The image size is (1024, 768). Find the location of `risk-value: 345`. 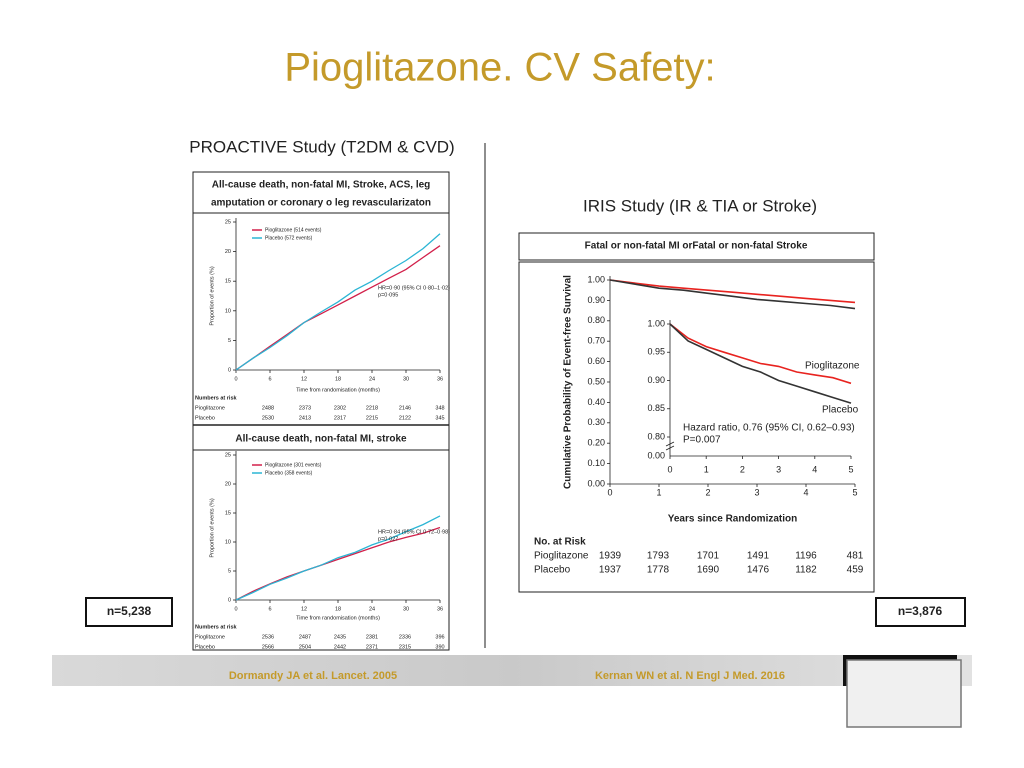

risk-value: 345 is located at coordinates (439, 418).